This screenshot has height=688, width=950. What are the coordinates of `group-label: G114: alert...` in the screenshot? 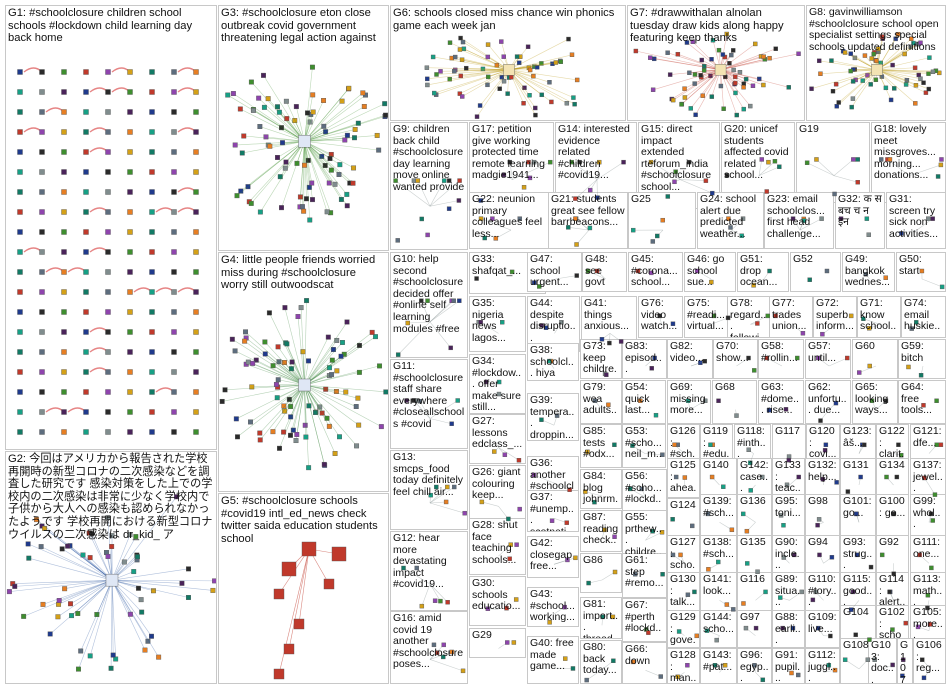 It's located at (892, 593).